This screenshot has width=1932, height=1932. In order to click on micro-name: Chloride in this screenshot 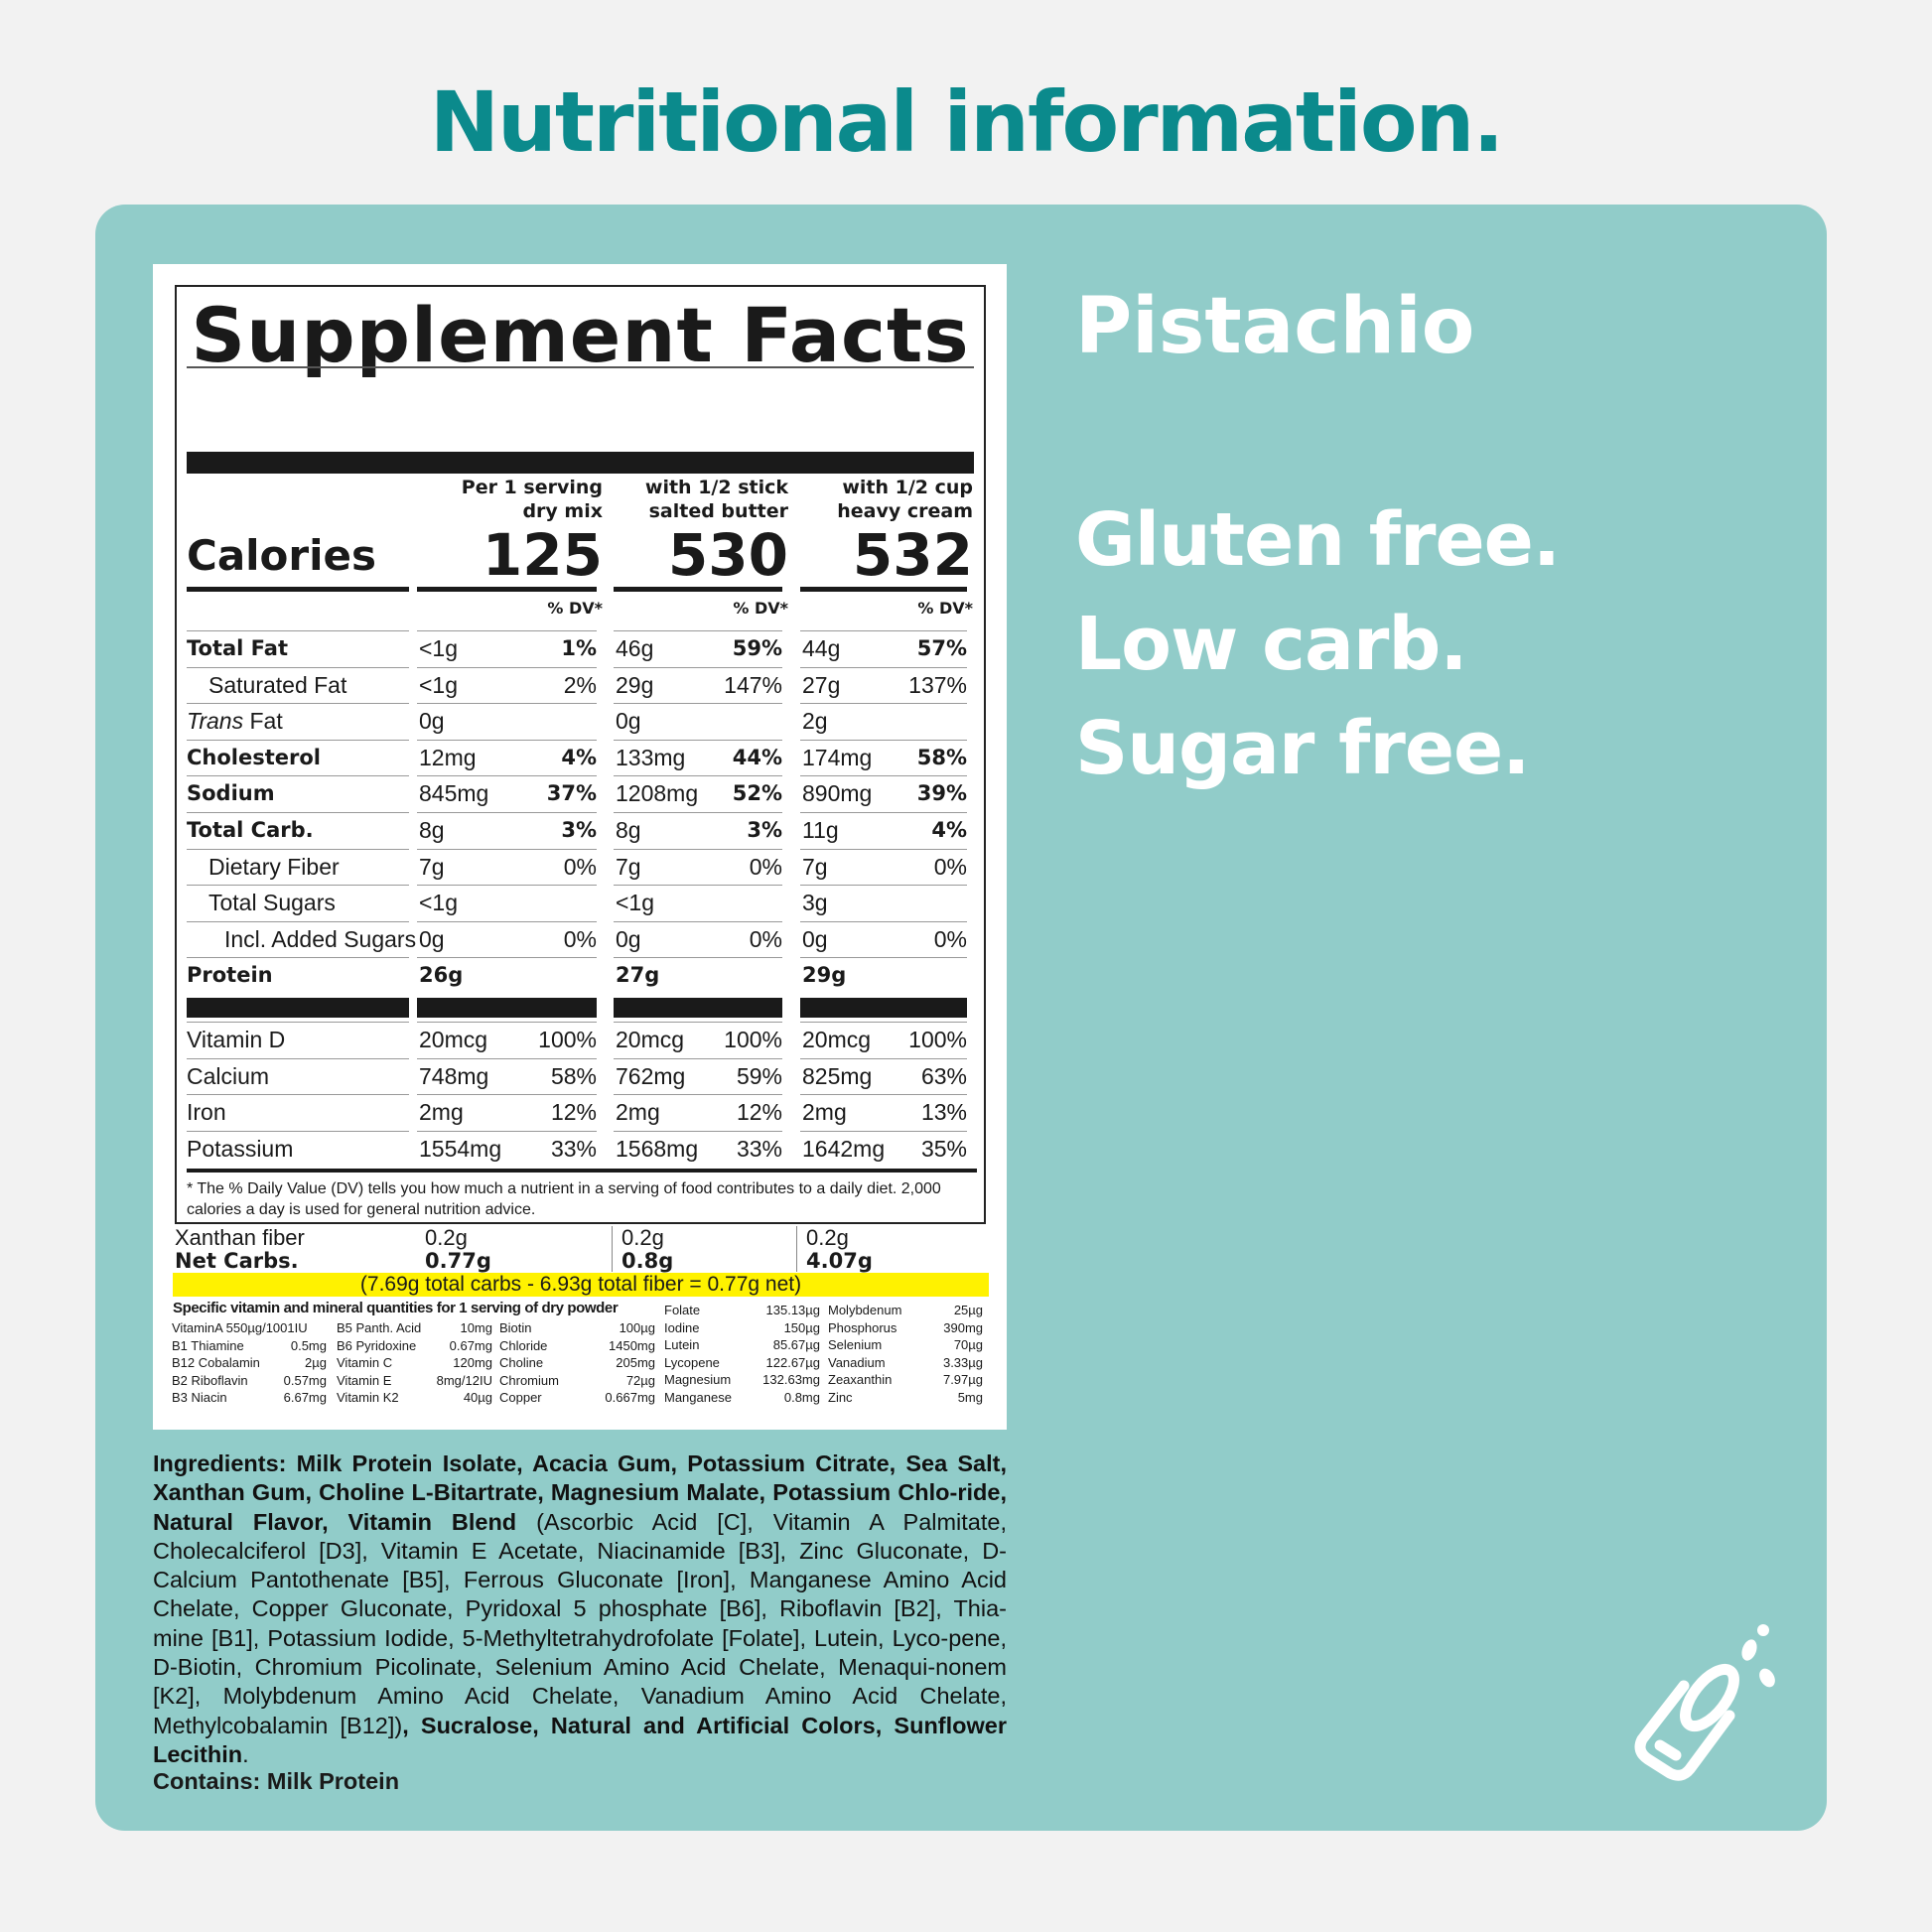, I will do `click(524, 1345)`.